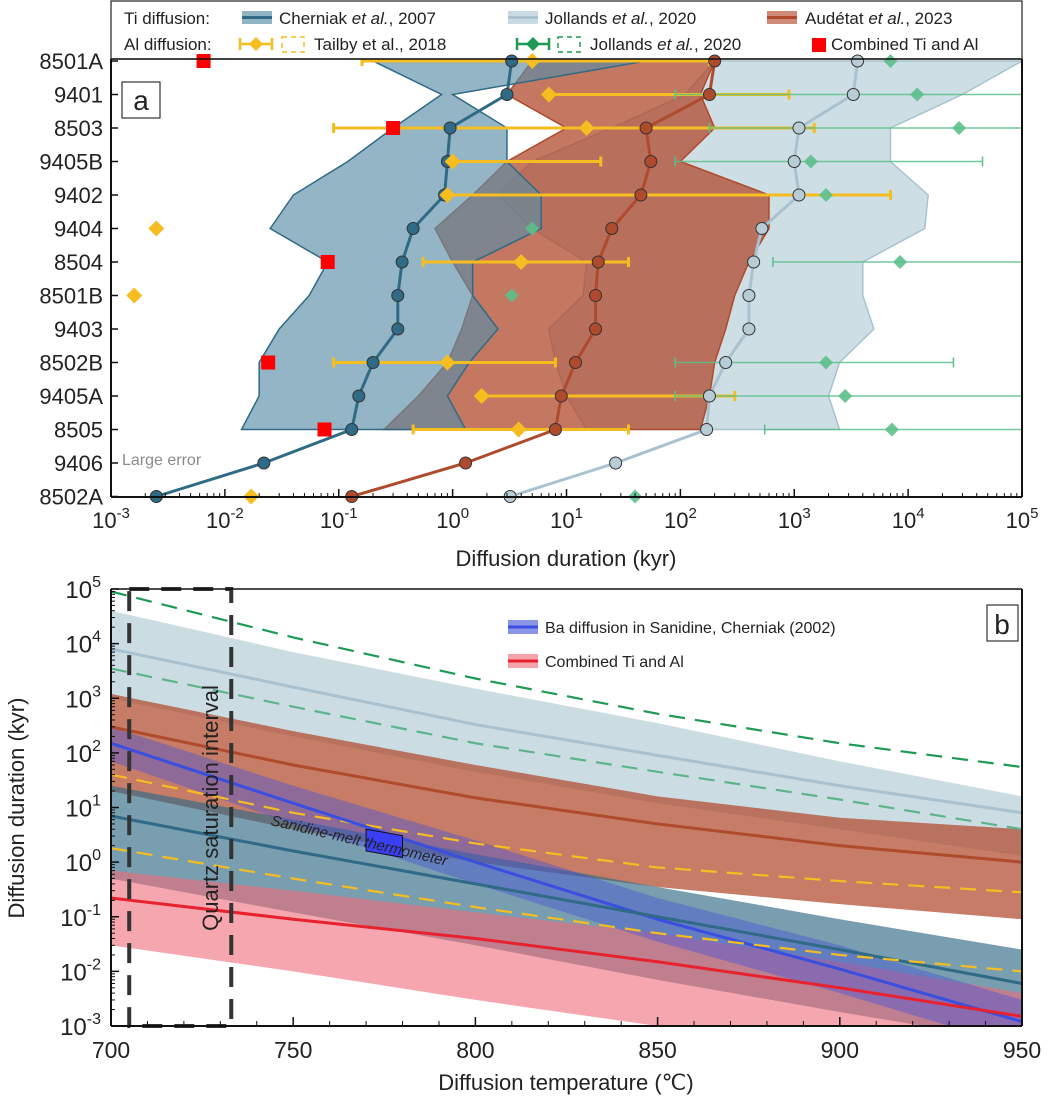 The height and width of the screenshot is (1098, 1052). I want to click on x-tick-label: 950, so click(1022, 1050).